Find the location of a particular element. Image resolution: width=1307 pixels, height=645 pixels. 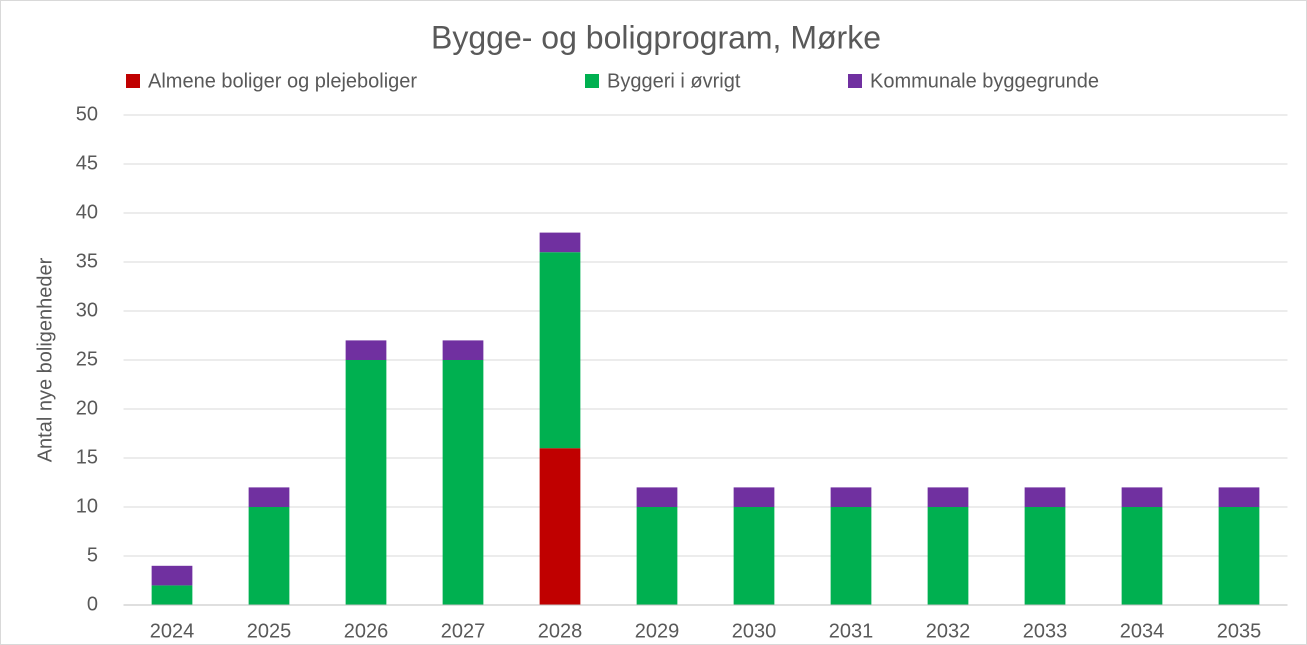

x-tick-label: 2029 is located at coordinates (657, 631).